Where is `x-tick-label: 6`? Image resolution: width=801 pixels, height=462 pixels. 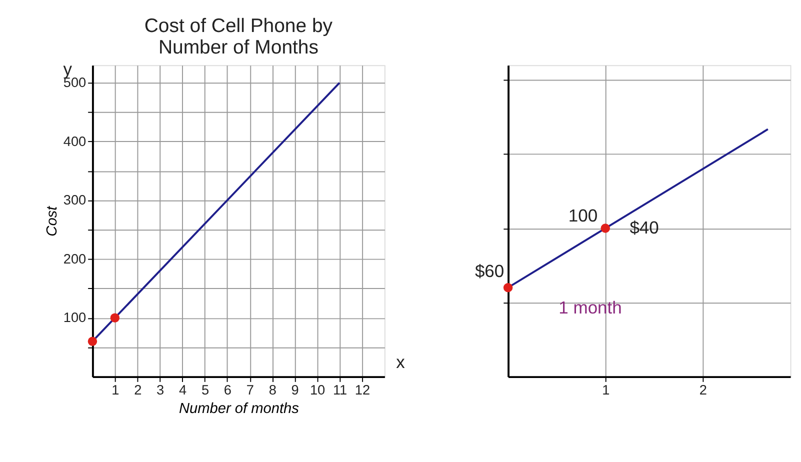
x-tick-label: 6 is located at coordinates (228, 390).